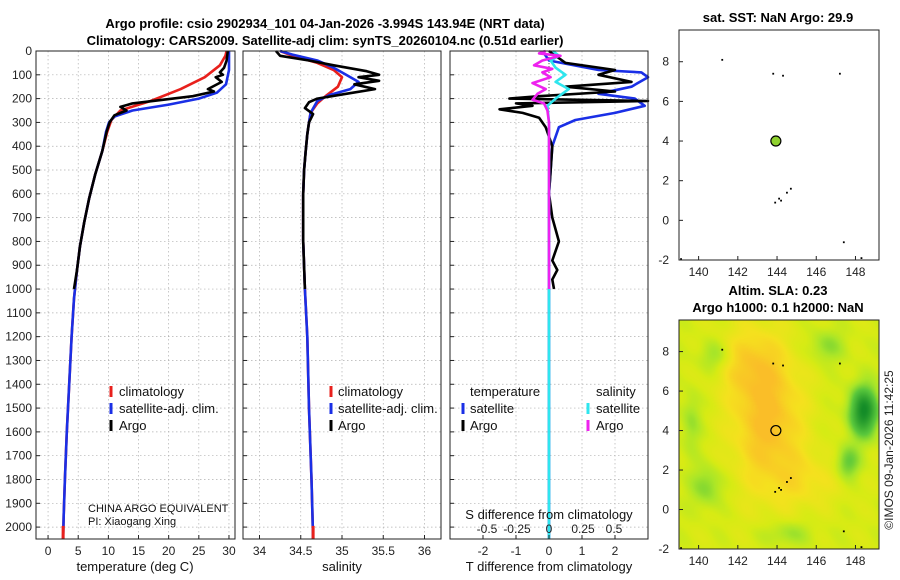 Image resolution: width=900 pixels, height=580 pixels. I want to click on depth-tick-label: 1400, so click(18, 384).